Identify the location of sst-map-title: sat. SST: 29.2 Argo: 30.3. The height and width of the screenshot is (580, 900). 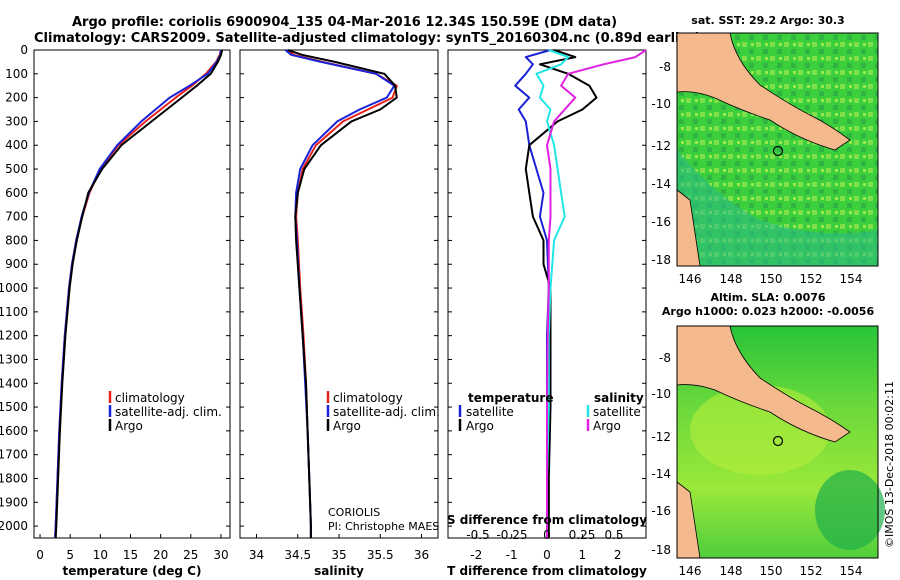
(767, 20).